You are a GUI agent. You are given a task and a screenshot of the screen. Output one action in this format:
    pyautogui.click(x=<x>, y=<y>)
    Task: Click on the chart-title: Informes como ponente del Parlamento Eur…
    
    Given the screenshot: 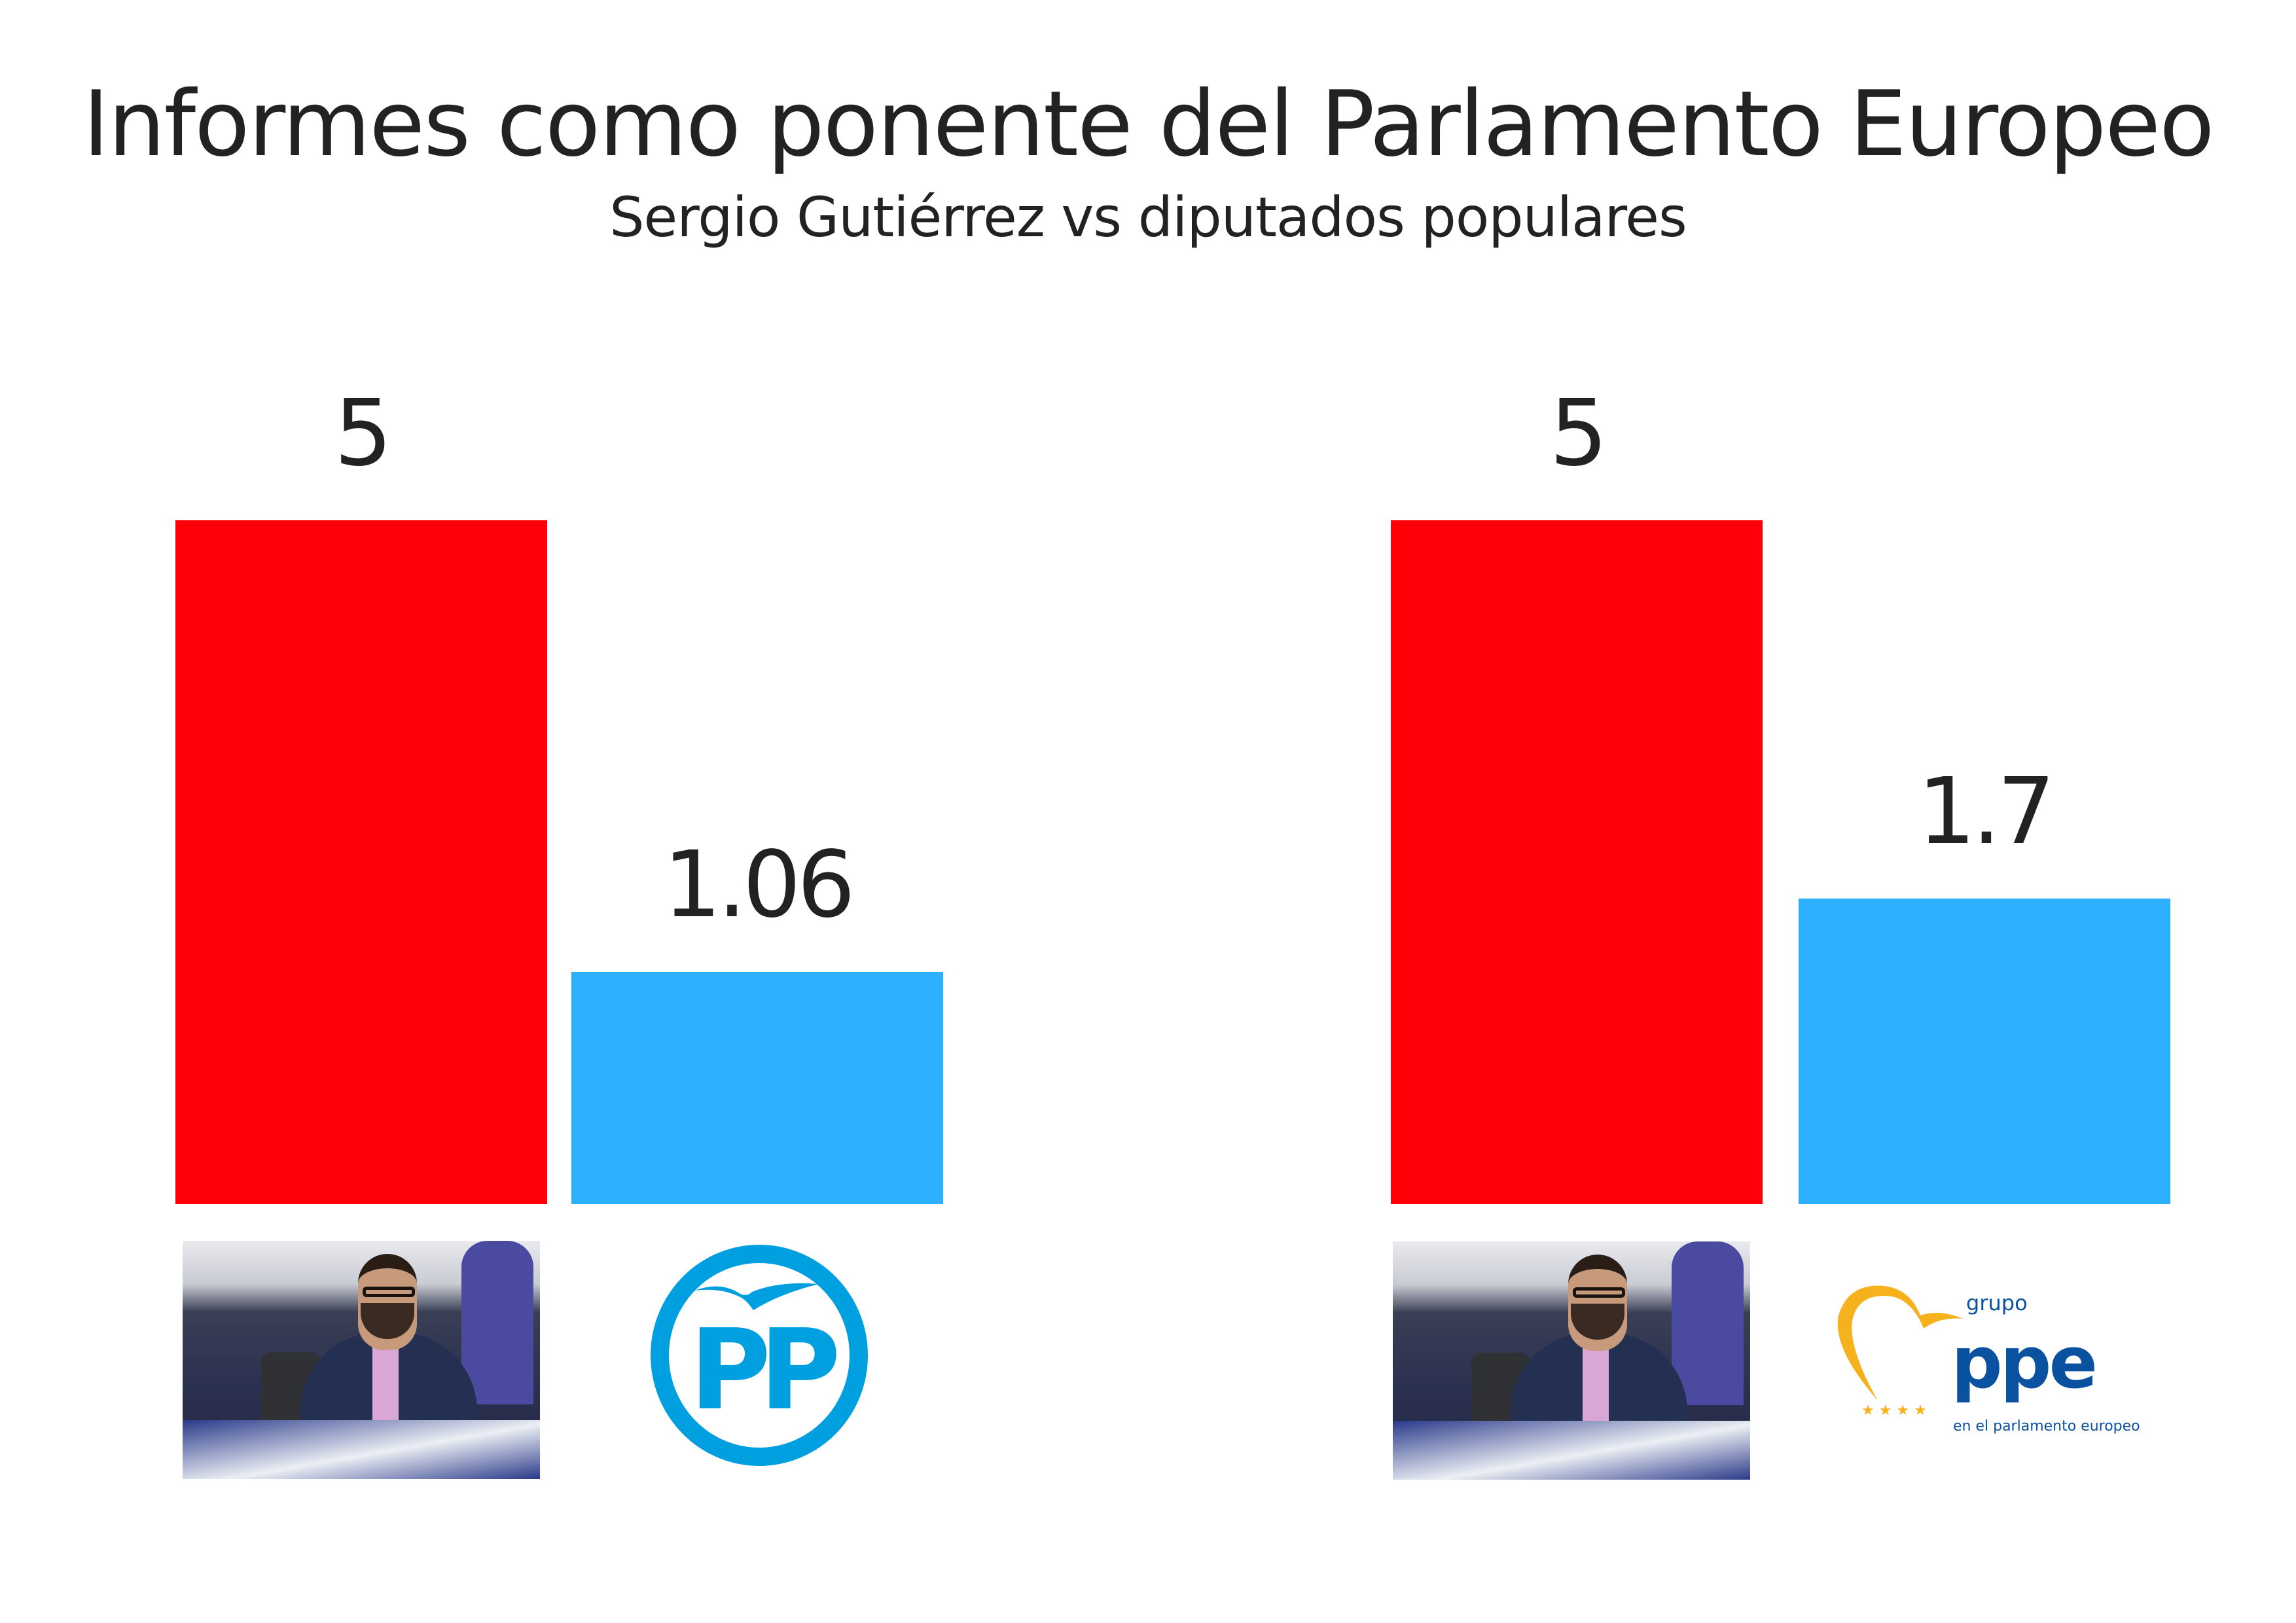 What is the action you would take?
    pyautogui.click(x=1148, y=124)
    